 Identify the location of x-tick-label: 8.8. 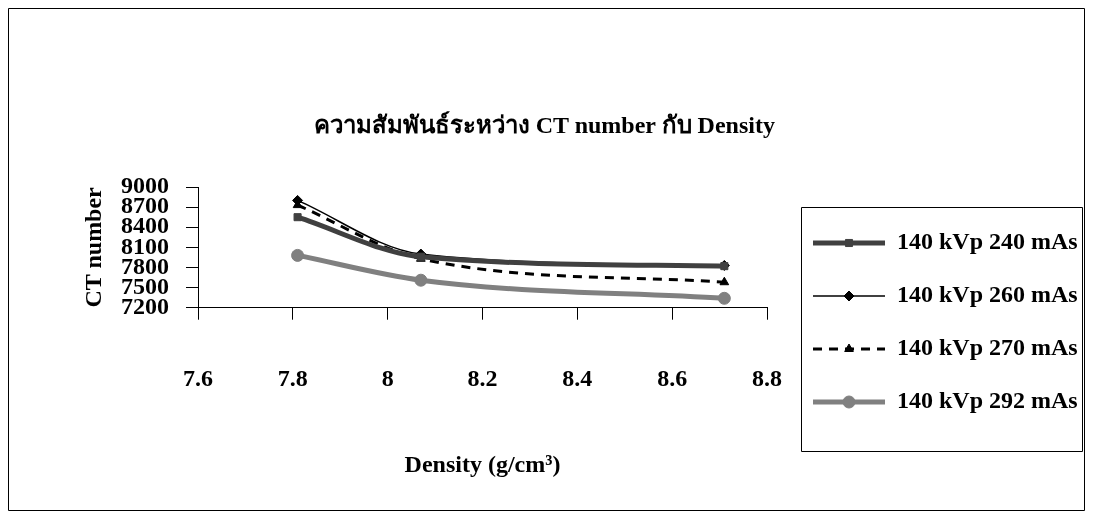
(767, 378).